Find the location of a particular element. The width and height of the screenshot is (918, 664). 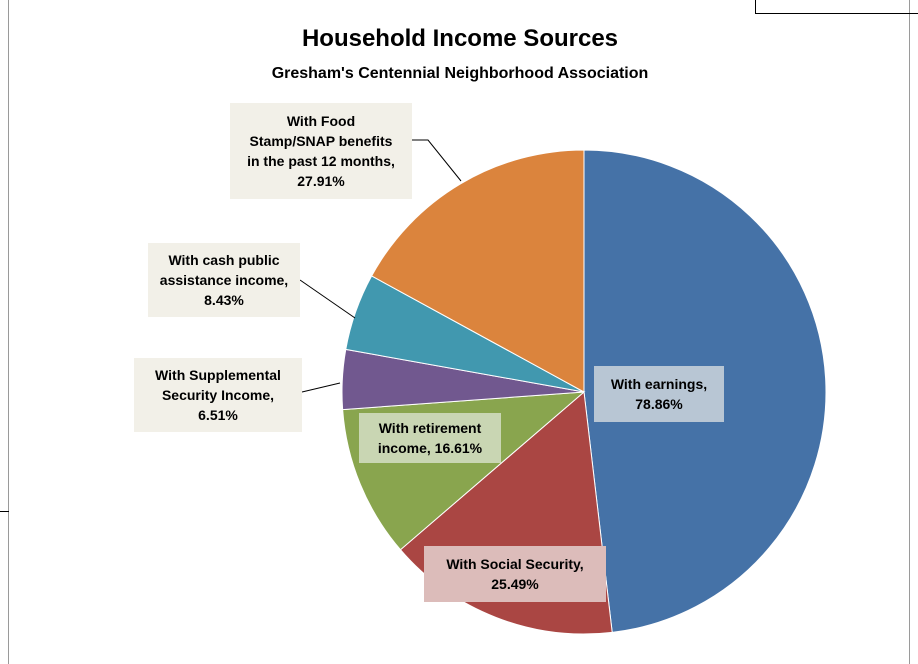

slice-label: With cash public is located at coordinates (223, 260).